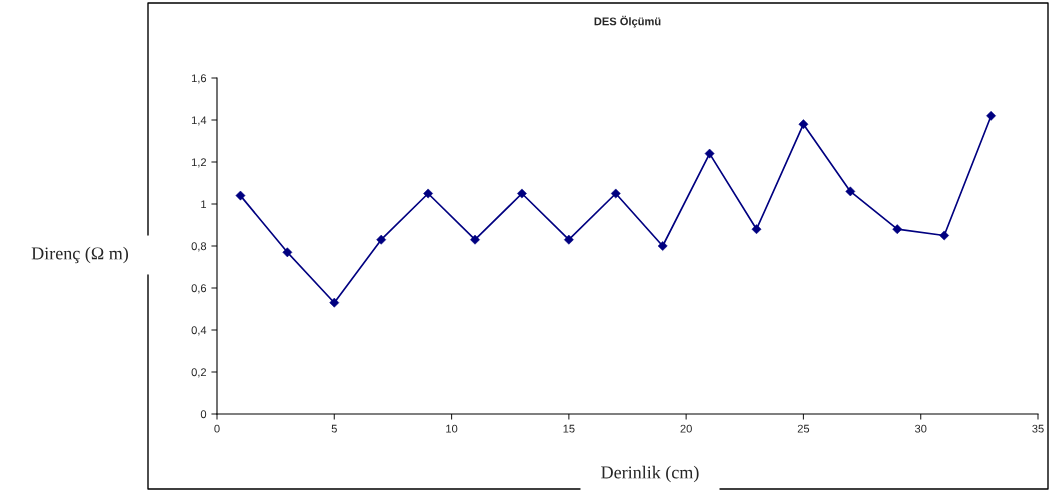 The width and height of the screenshot is (1051, 493). I want to click on y-tick-label: 1, so click(204, 204).